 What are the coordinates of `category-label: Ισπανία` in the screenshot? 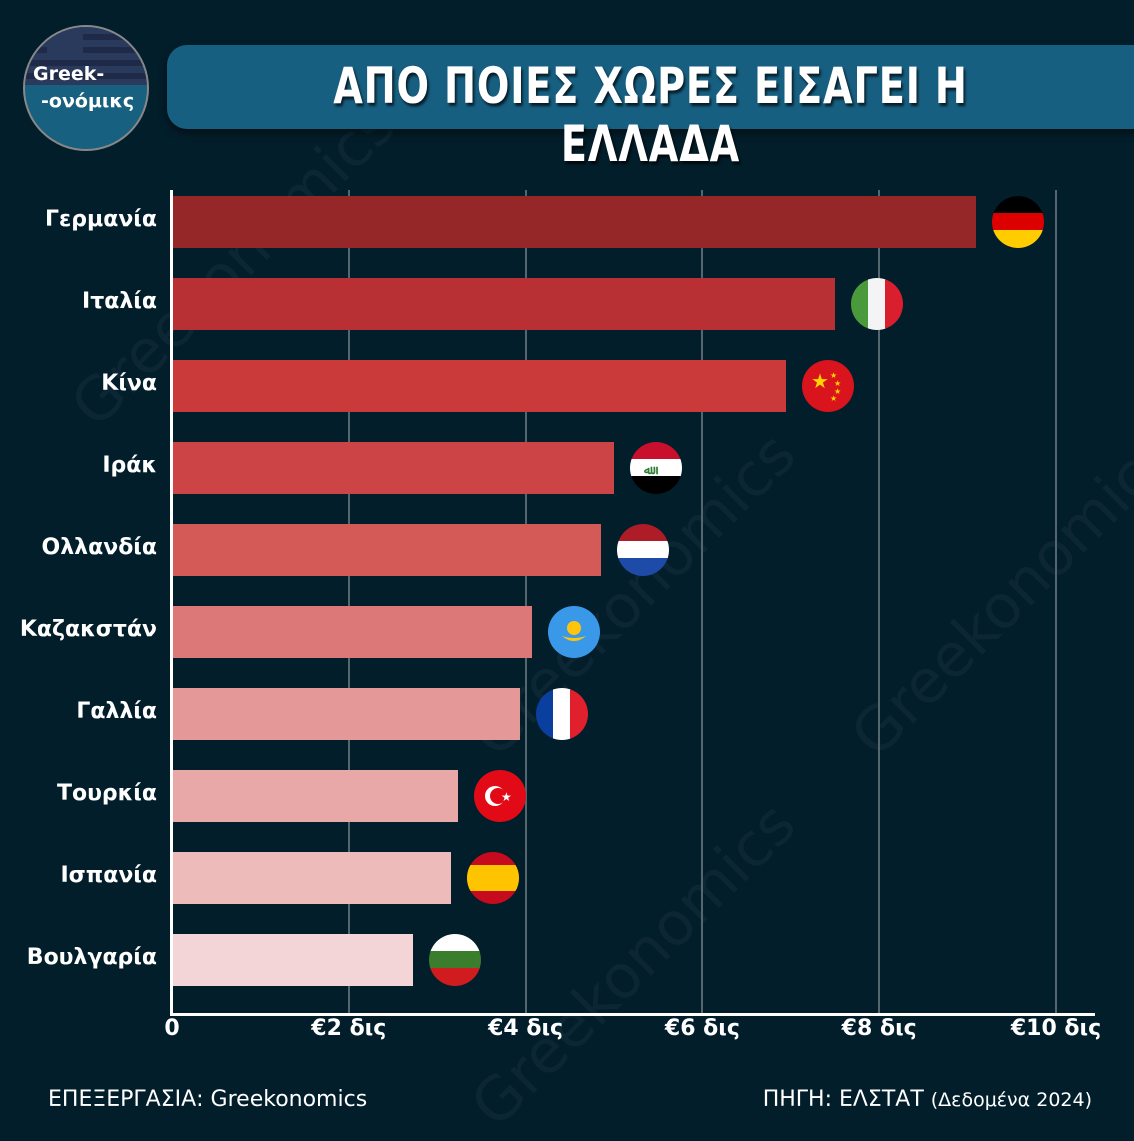 It's located at (108, 875).